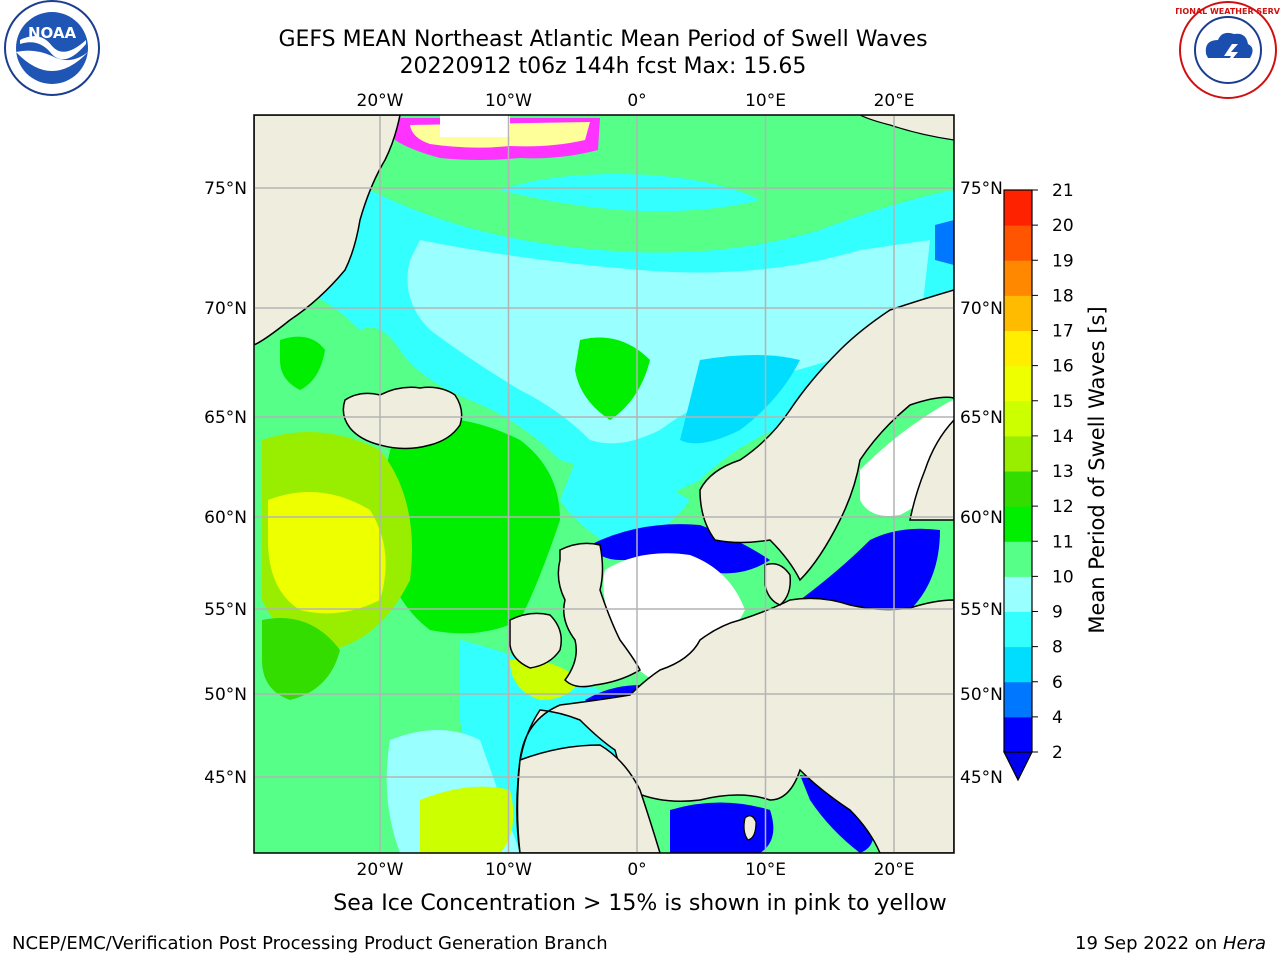 The height and width of the screenshot is (960, 1280). Describe the element at coordinates (1063, 577) in the screenshot. I see `colorbar-tick-label: 10` at that location.